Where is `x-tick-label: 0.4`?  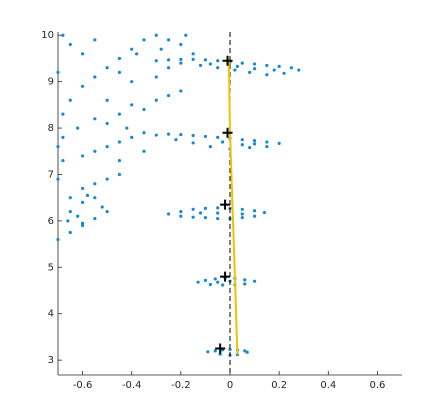 x-tick-label: 0.4 is located at coordinates (328, 385).